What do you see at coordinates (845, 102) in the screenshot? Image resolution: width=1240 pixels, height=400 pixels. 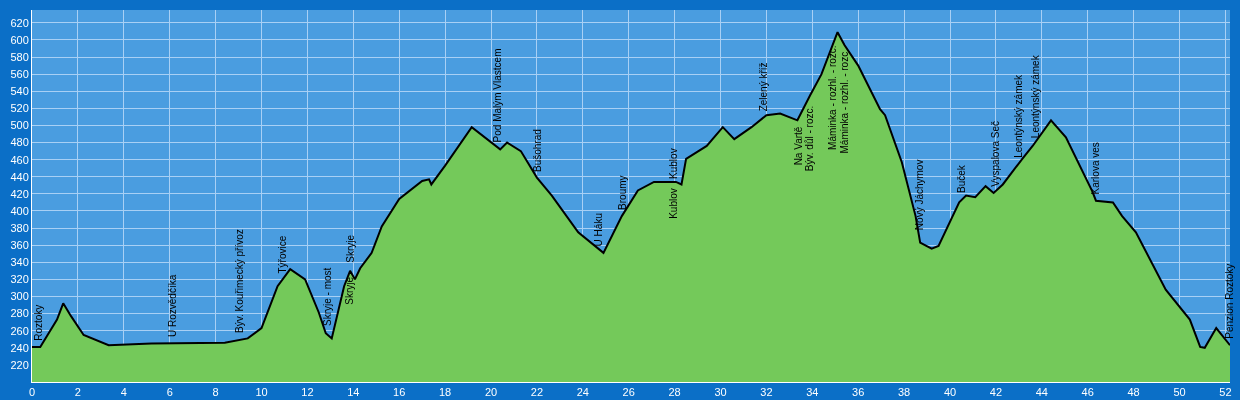 I see `annotation: Máminka - rozhl. - rozc` at bounding box center [845, 102].